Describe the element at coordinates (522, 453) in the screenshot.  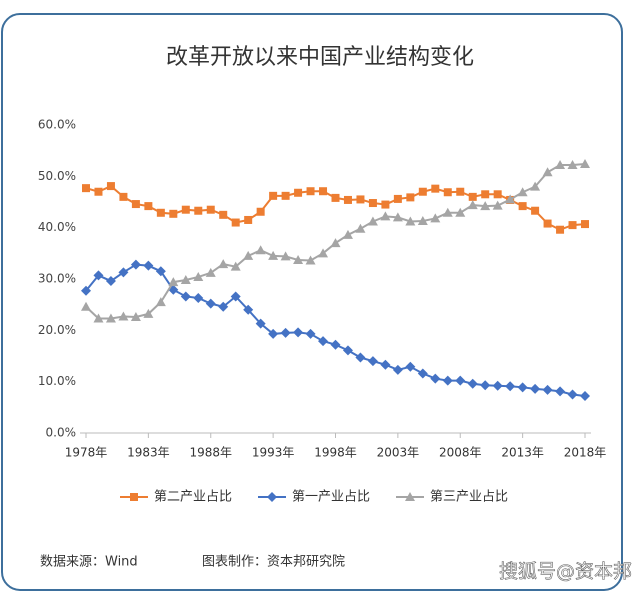
I see `x-tick-label: 2013年` at that location.